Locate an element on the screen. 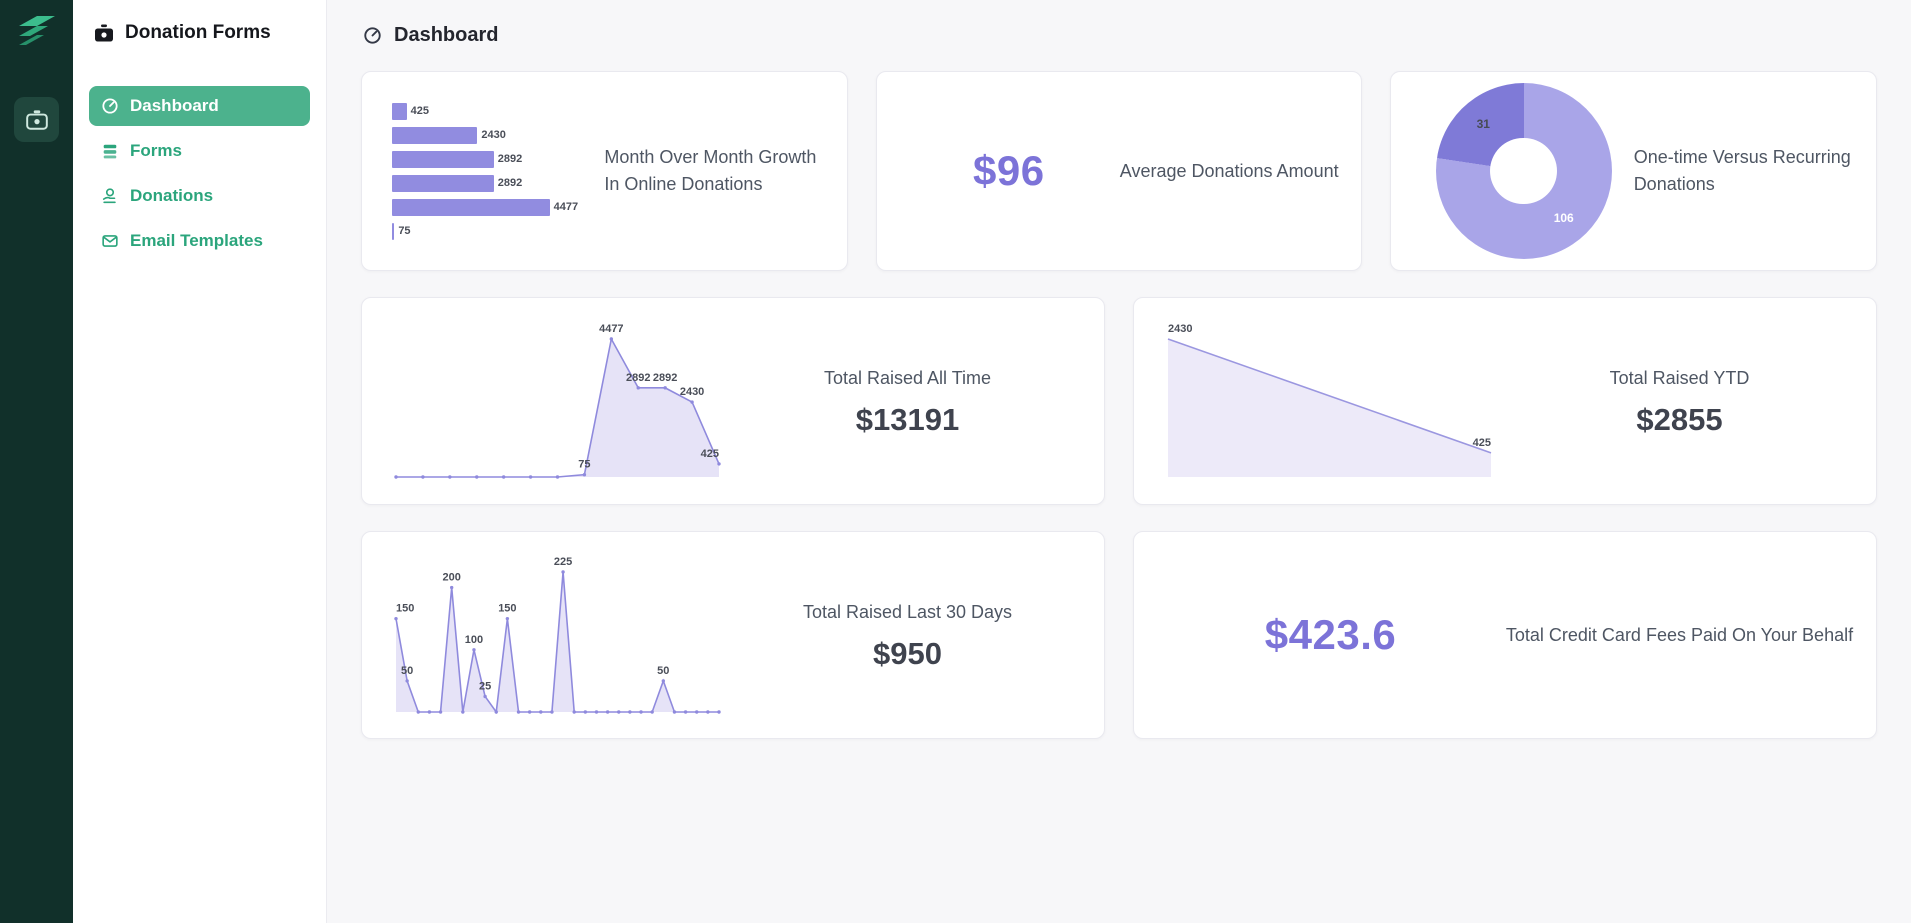 This screenshot has width=1911, height=923. donut-segment-label: 31 is located at coordinates (1483, 124).